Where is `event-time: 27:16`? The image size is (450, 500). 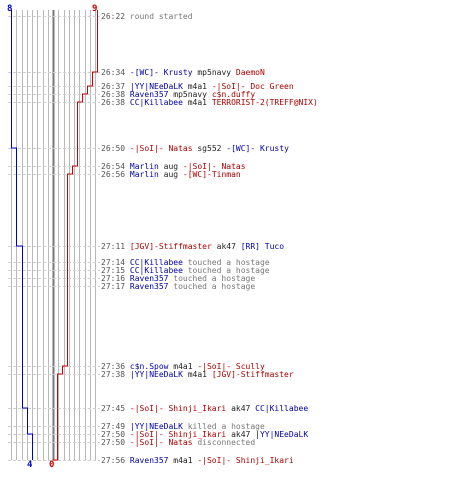
event-time: 27:16 is located at coordinates (113, 278).